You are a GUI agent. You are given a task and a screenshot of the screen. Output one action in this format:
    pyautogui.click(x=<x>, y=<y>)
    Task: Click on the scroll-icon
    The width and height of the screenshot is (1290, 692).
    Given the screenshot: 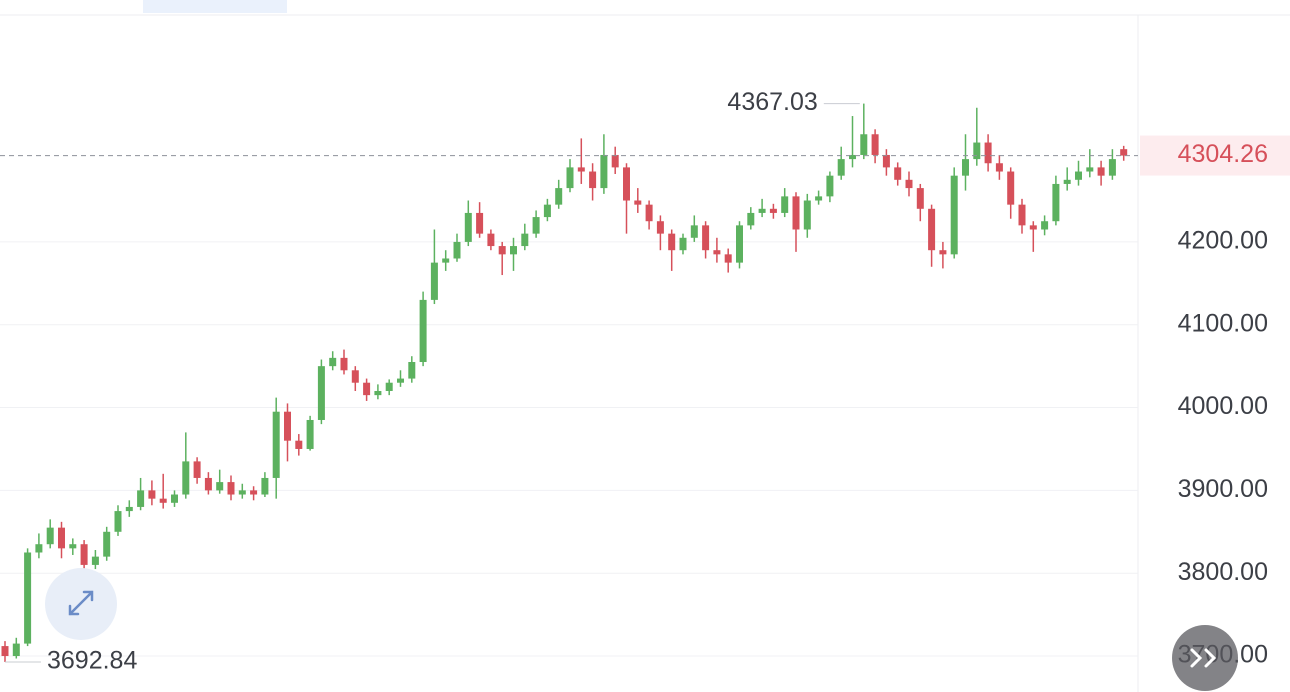 What is the action you would take?
    pyautogui.click(x=1203, y=658)
    